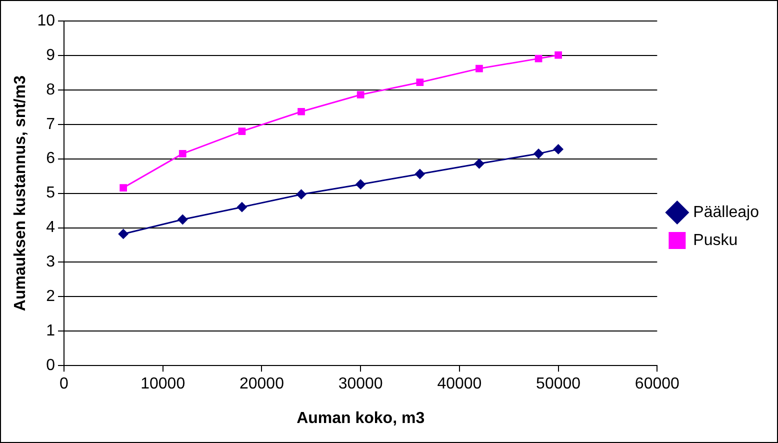 Image resolution: width=778 pixels, height=443 pixels. What do you see at coordinates (51, 297) in the screenshot?
I see `y-tick-label: 2` at bounding box center [51, 297].